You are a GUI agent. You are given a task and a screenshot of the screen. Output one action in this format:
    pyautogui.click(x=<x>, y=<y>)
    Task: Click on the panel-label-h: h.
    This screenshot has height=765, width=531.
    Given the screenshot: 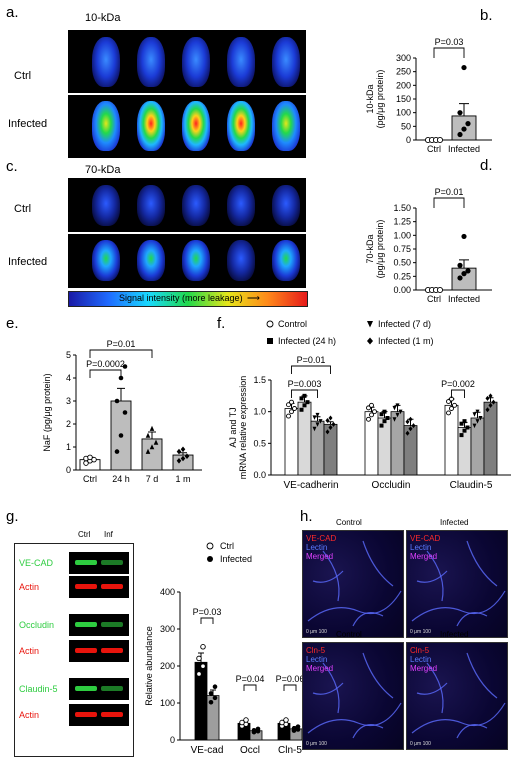 What is the action you would take?
    pyautogui.click(x=306, y=516)
    